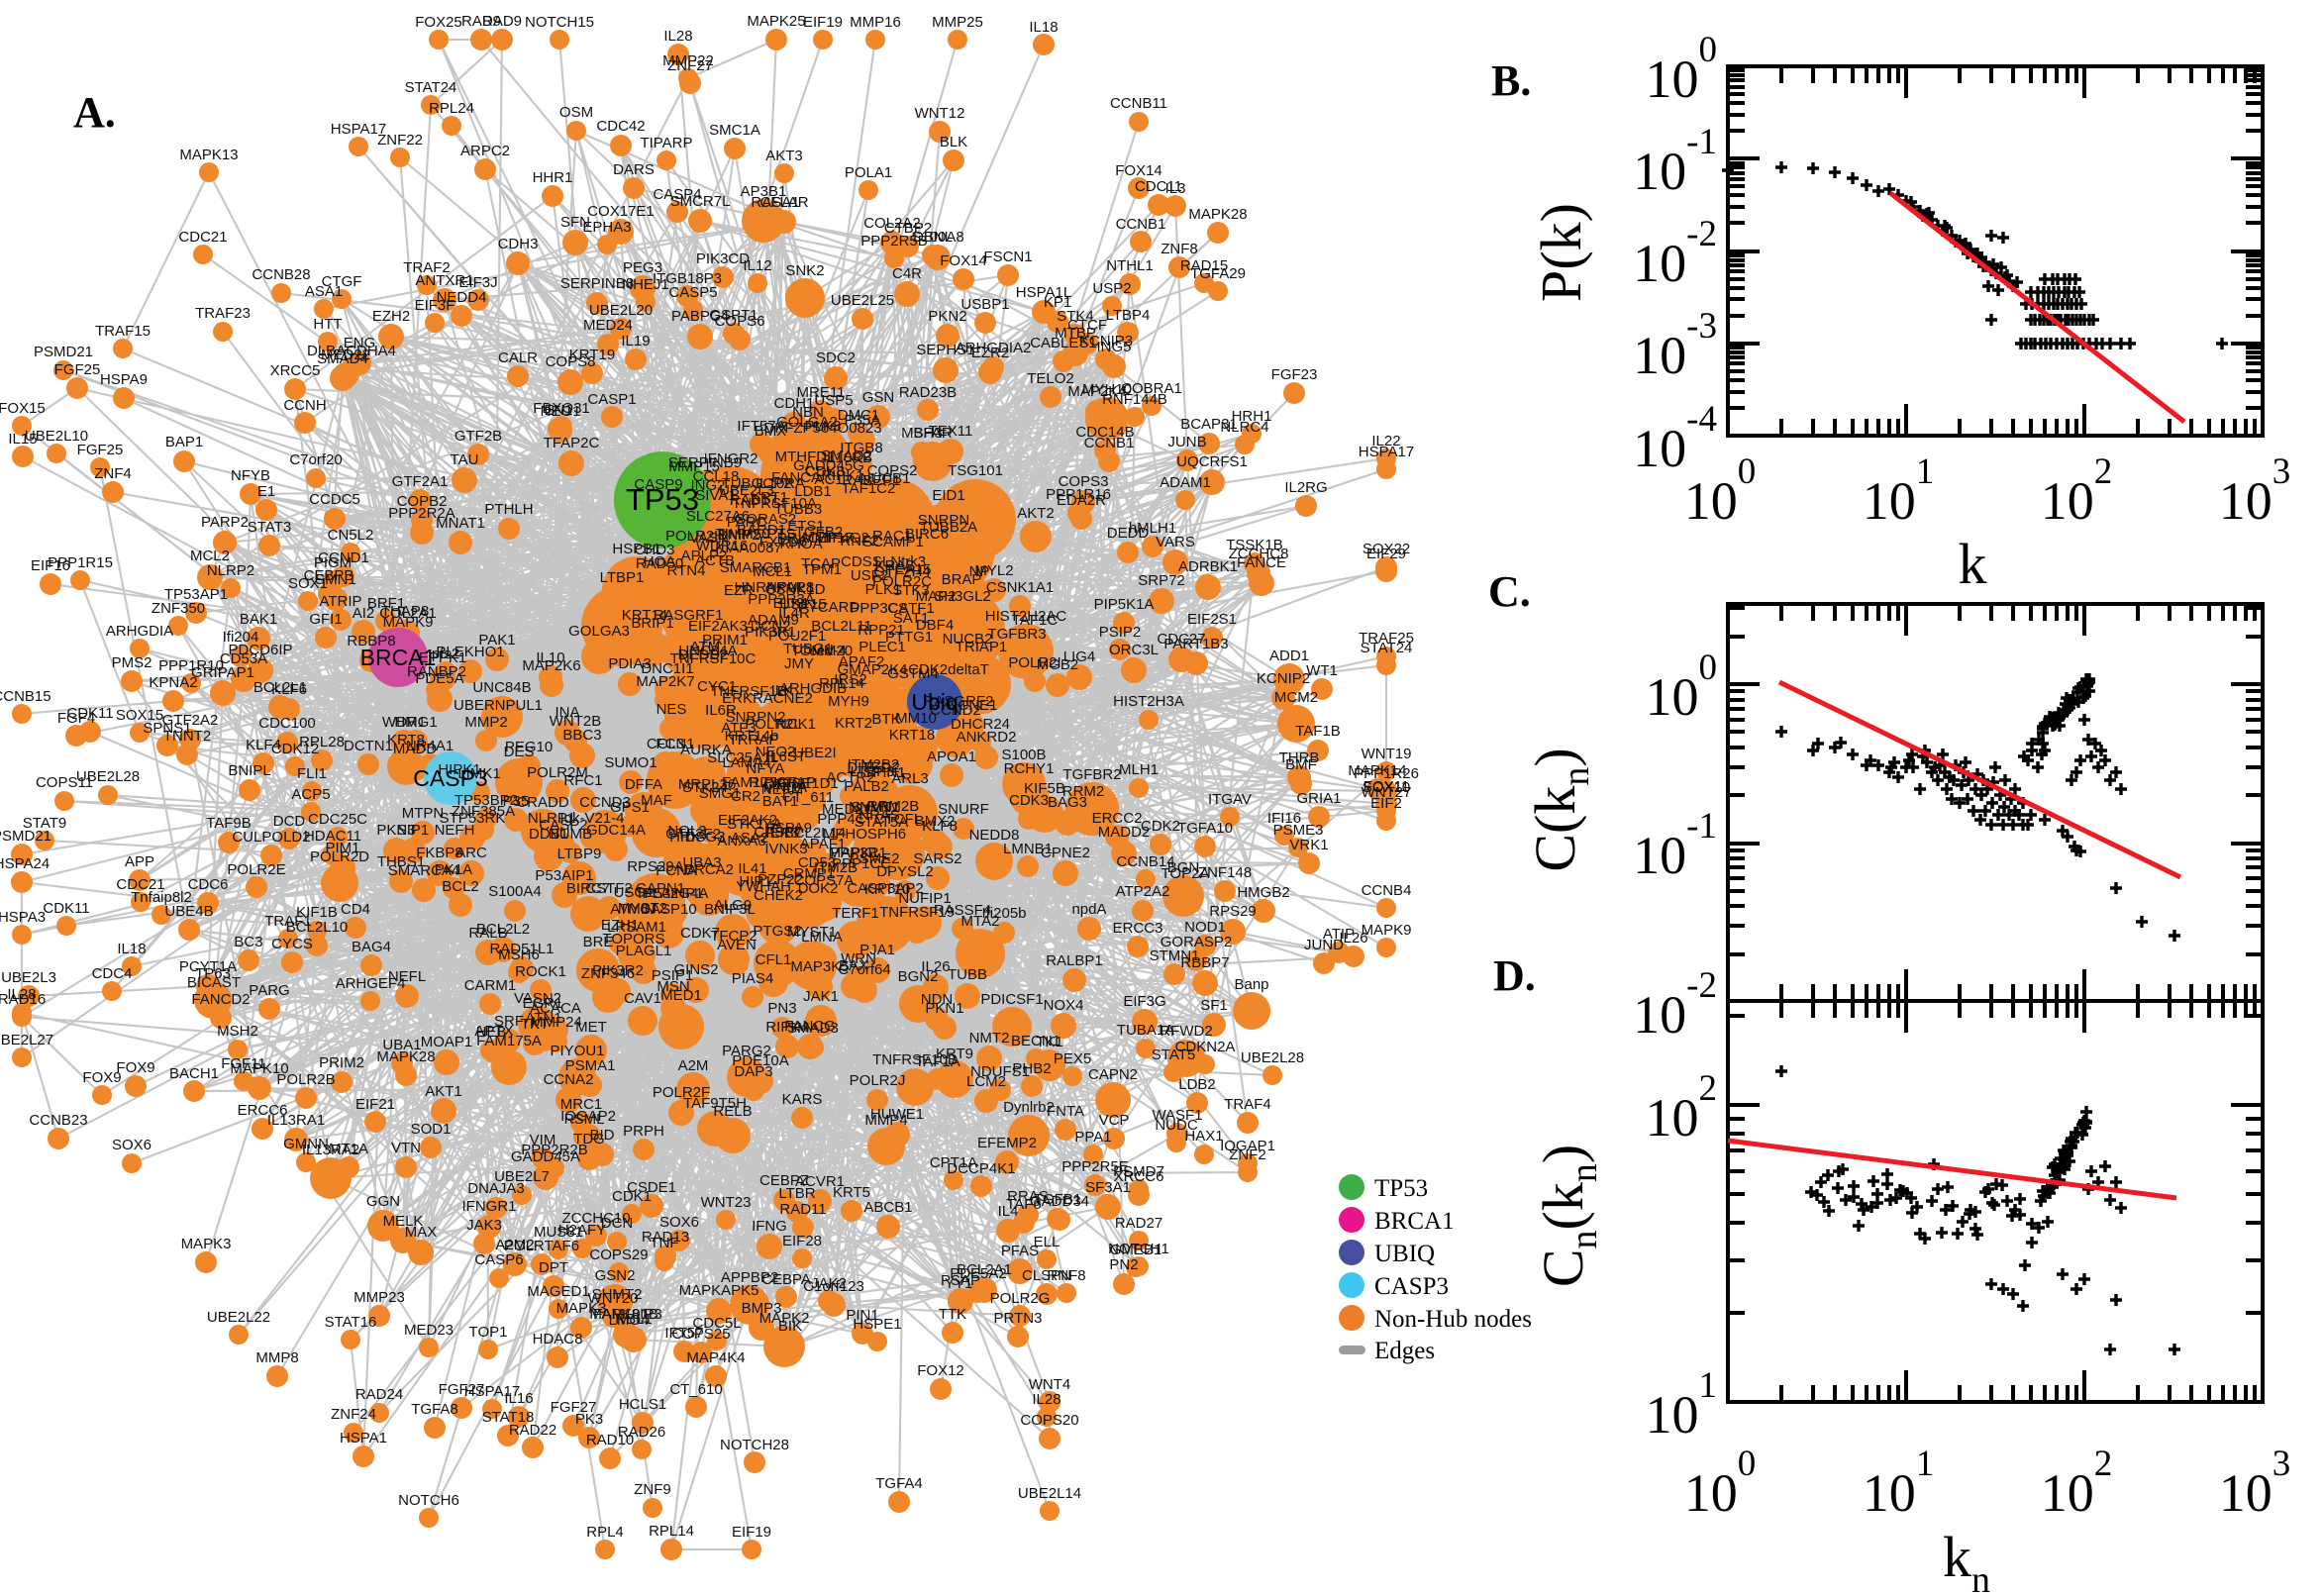 The height and width of the screenshot is (1596, 2323). What do you see at coordinates (707, 651) in the screenshot?
I see `svg-text: UNC84A` at bounding box center [707, 651].